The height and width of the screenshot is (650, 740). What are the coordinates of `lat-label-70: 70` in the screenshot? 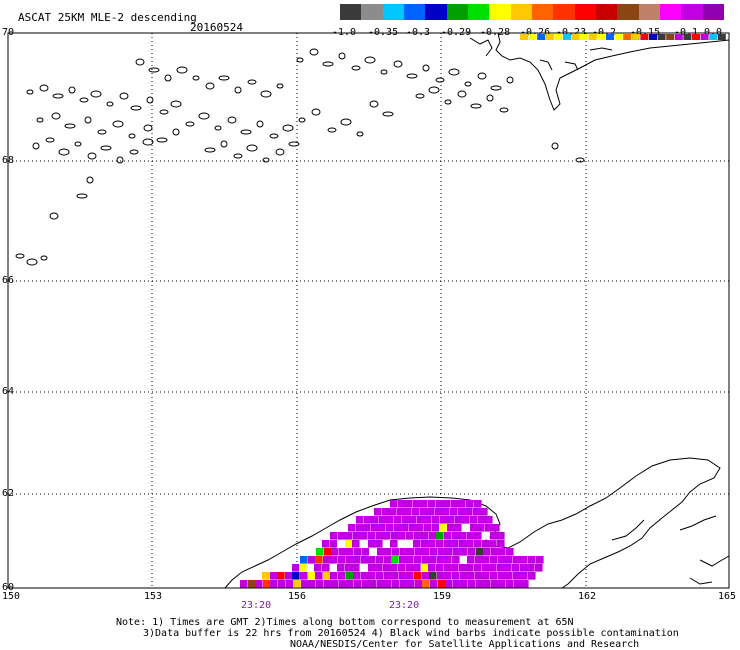 It's located at (8, 32).